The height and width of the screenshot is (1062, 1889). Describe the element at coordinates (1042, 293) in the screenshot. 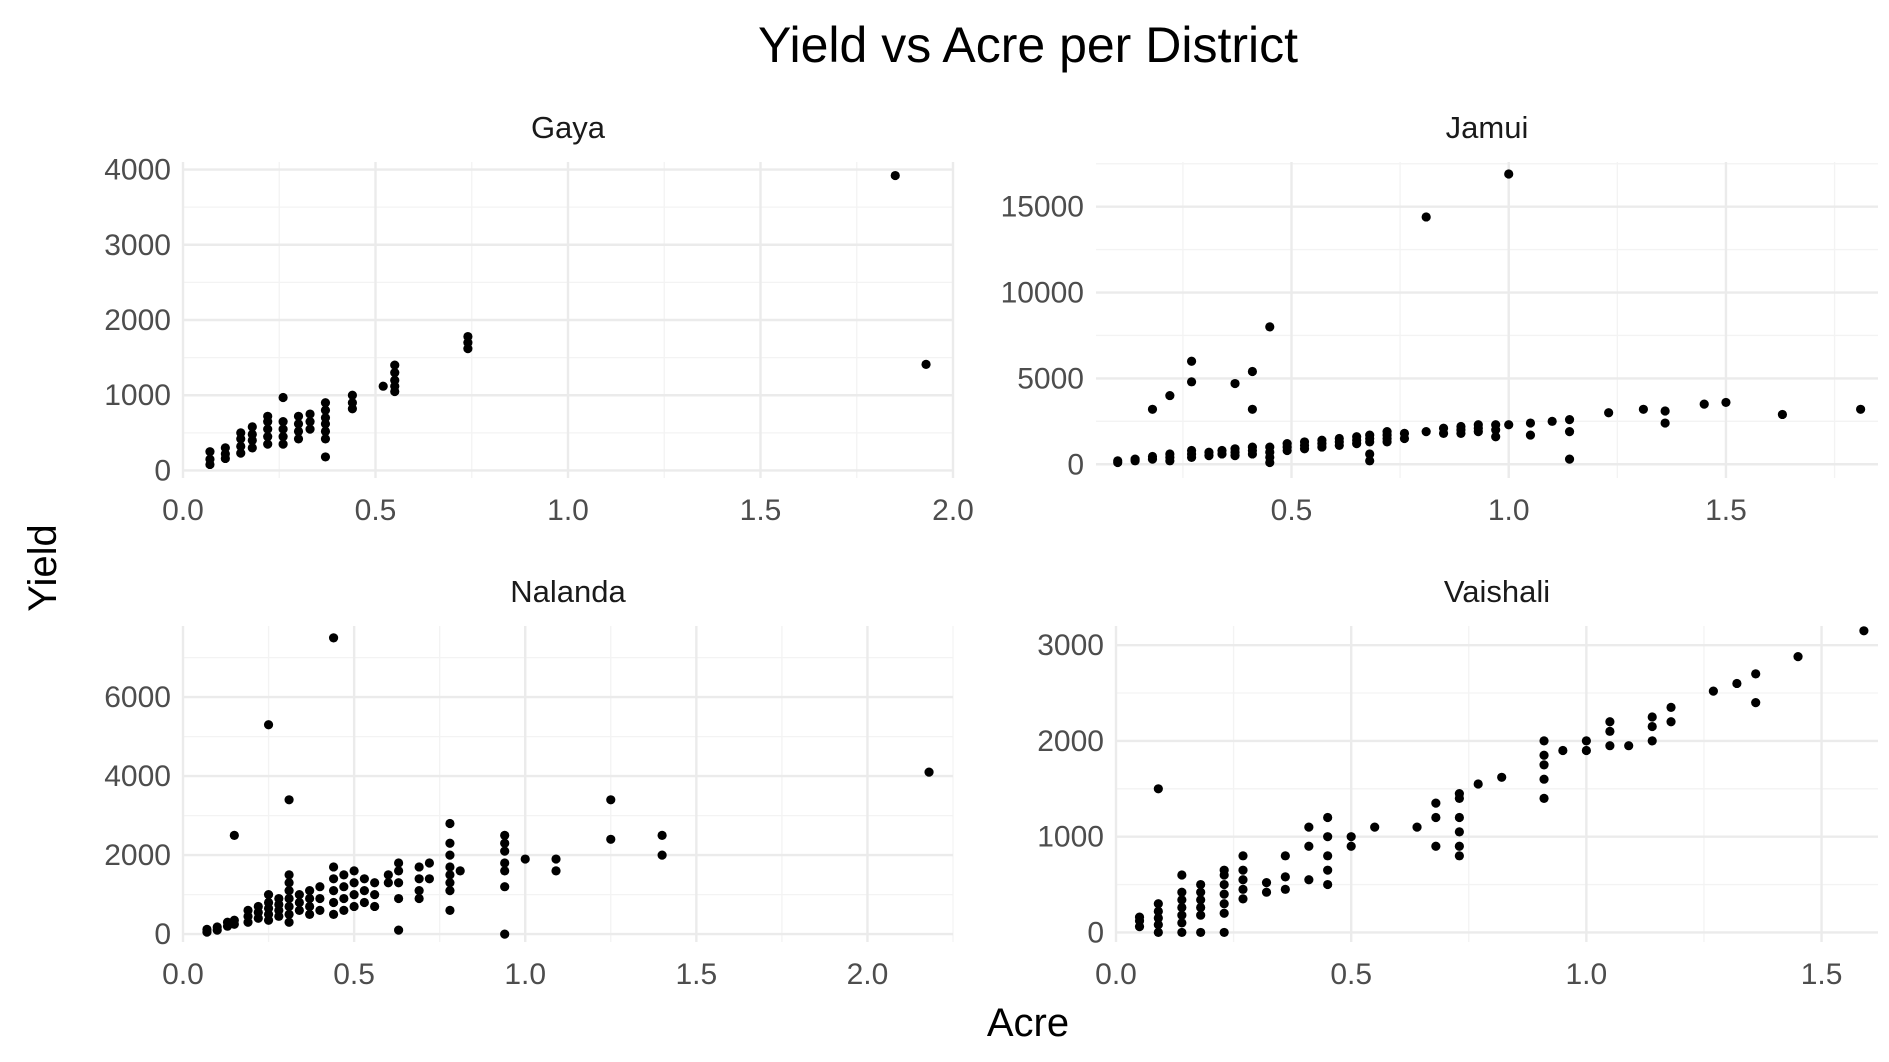

I see `y-tick-label: 10000` at that location.